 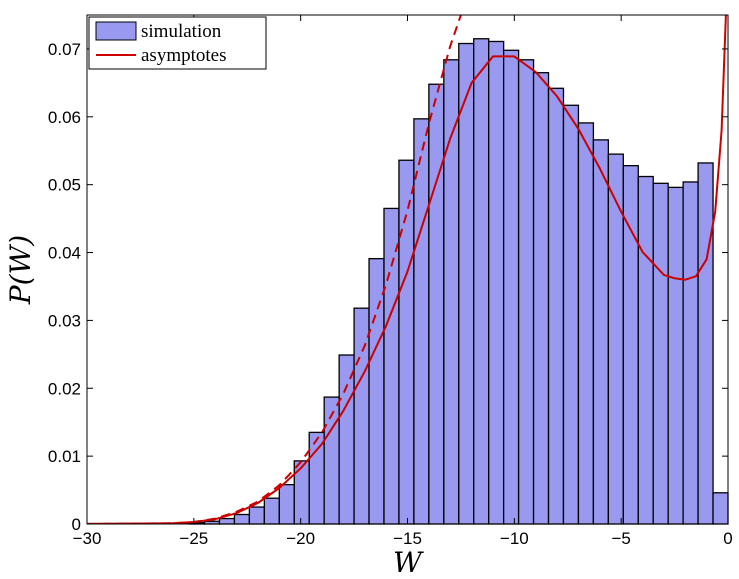 What do you see at coordinates (64, 456) in the screenshot?
I see `y-tick-label: 0.01` at bounding box center [64, 456].